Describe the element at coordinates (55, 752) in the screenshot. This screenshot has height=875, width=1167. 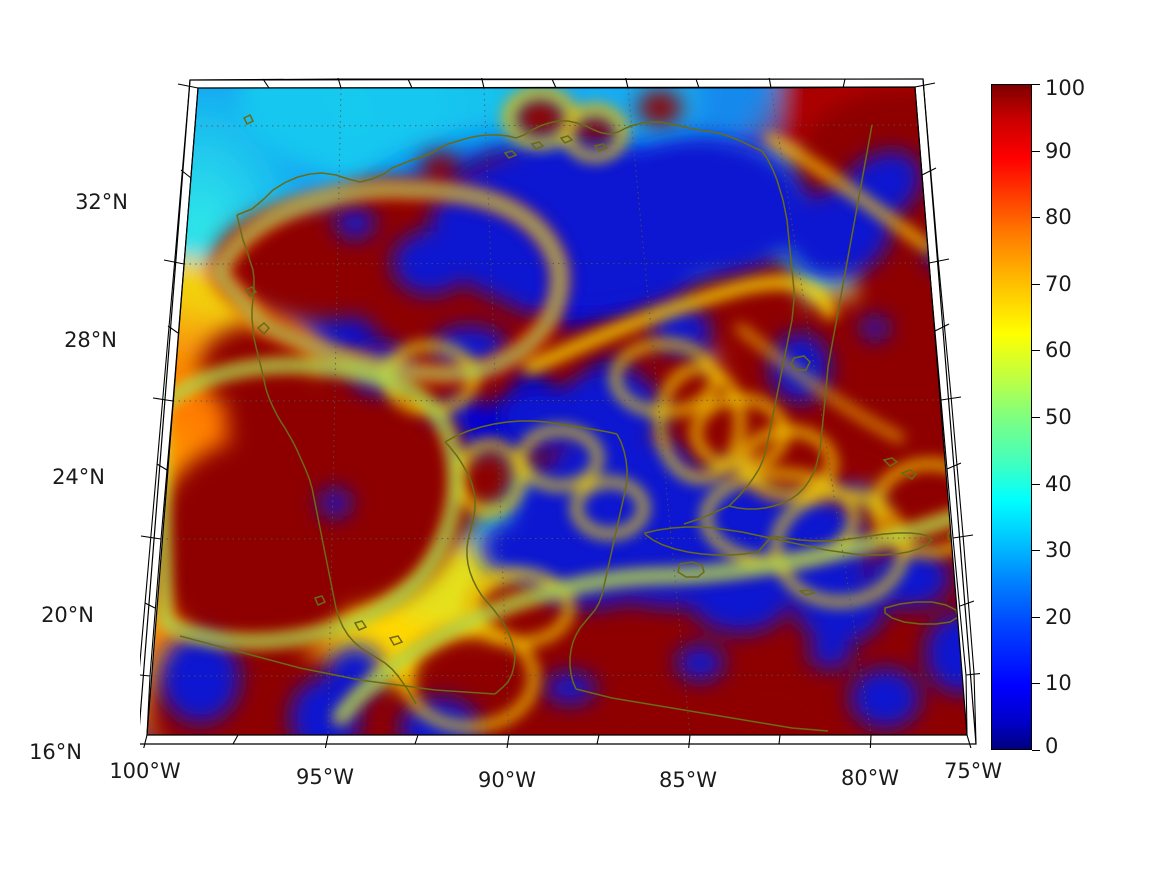
I see `lat-tick-16N: 16°N` at that location.